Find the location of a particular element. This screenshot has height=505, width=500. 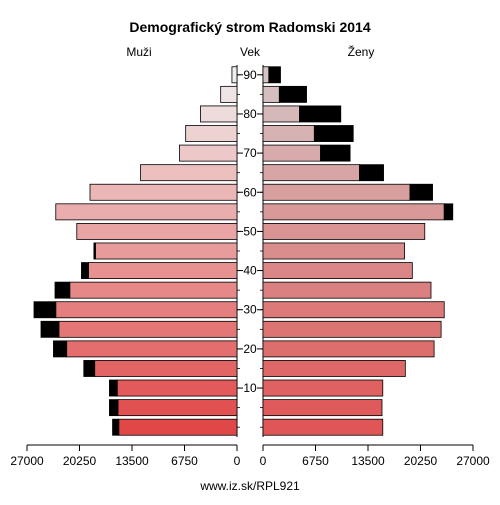

footer-source: www.iz.sk/RPL921 is located at coordinates (249, 486).